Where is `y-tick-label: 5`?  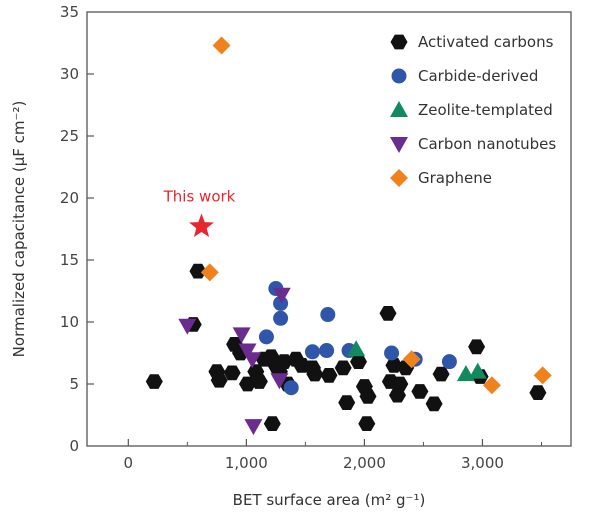 y-tick-label: 5 is located at coordinates (74, 384).